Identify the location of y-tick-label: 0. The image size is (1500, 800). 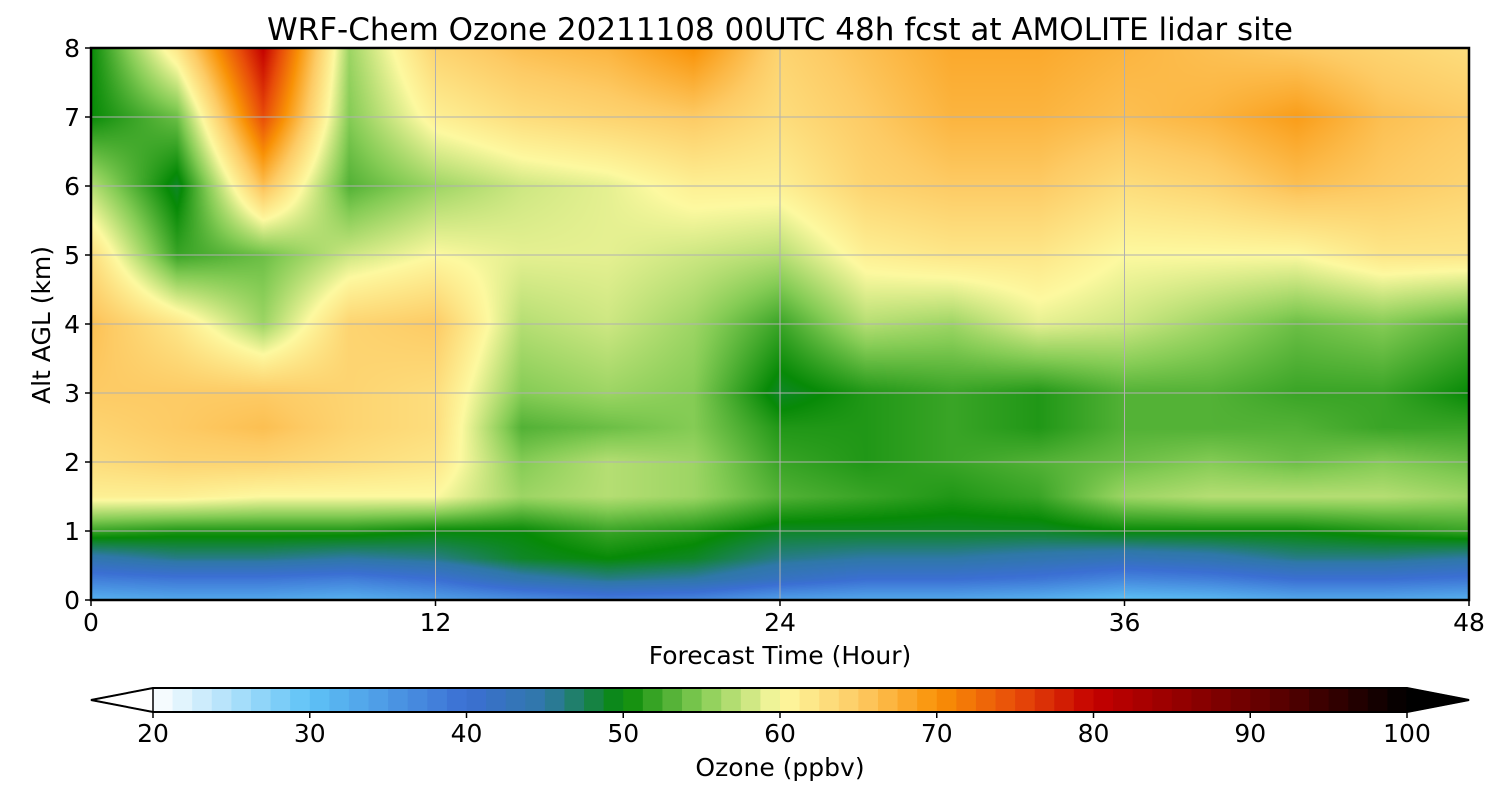
(72, 600).